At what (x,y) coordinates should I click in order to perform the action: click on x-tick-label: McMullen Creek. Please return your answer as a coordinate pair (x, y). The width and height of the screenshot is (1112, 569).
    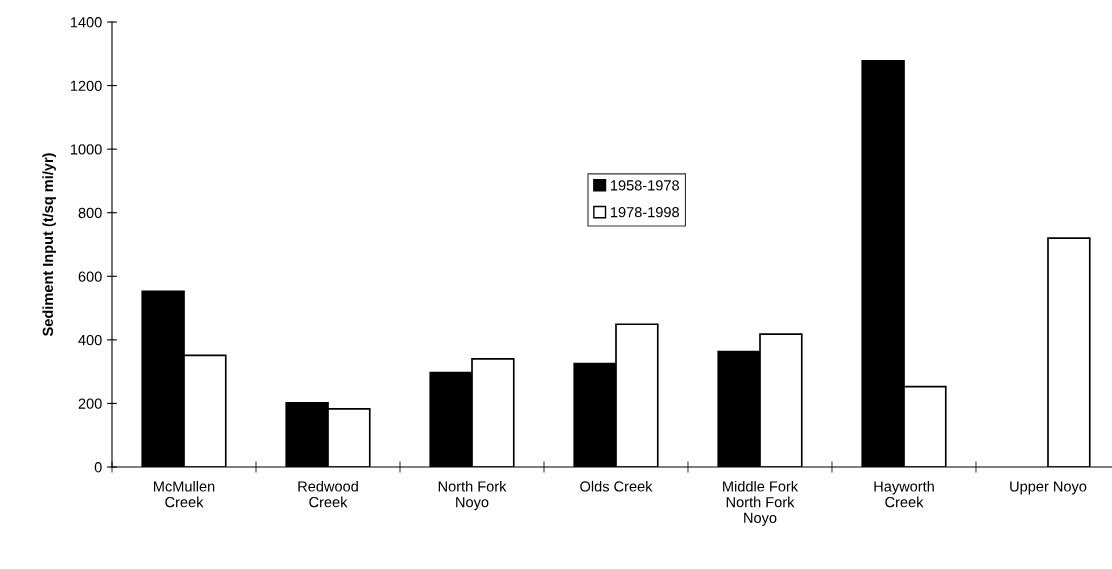
    Looking at the image, I should click on (184, 494).